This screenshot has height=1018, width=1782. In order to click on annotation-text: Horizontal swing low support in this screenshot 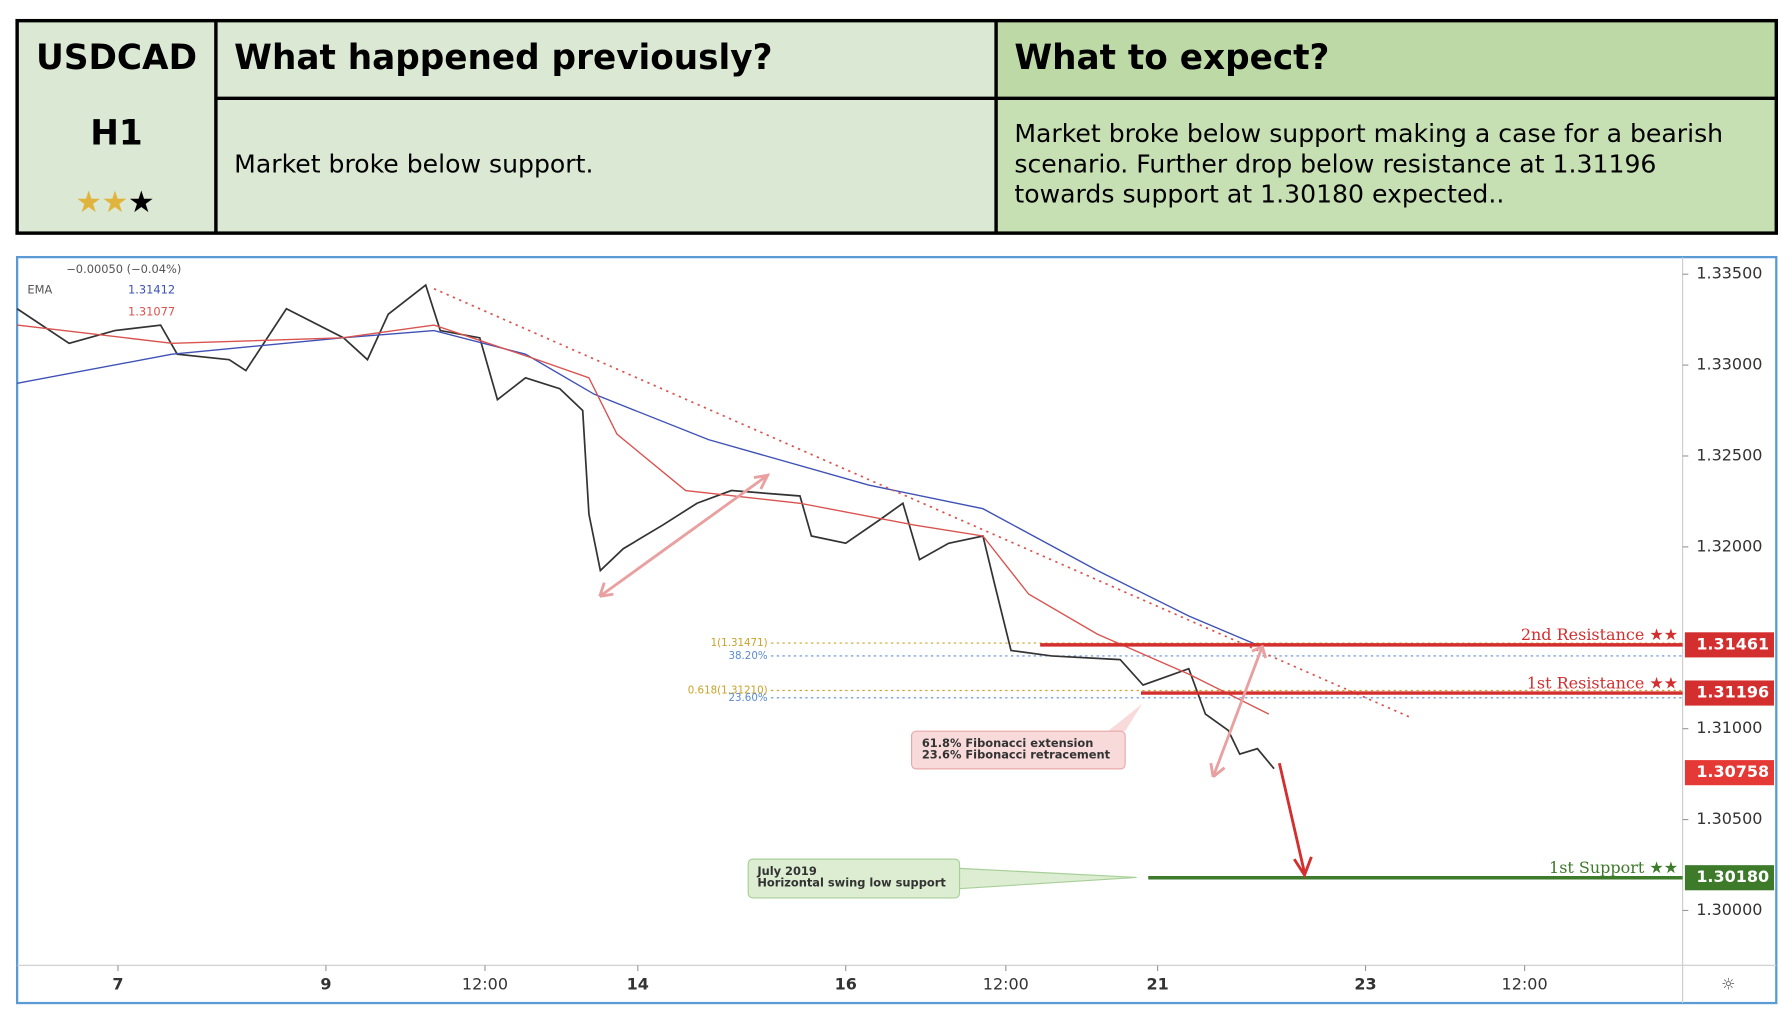, I will do `click(851, 883)`.